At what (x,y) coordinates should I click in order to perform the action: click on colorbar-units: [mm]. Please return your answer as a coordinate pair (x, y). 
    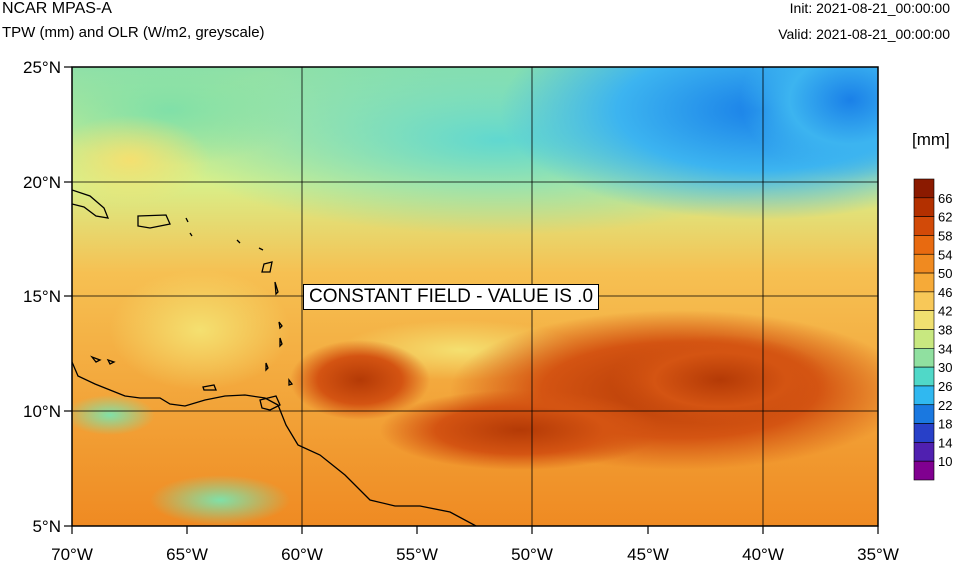
    Looking at the image, I should click on (931, 139).